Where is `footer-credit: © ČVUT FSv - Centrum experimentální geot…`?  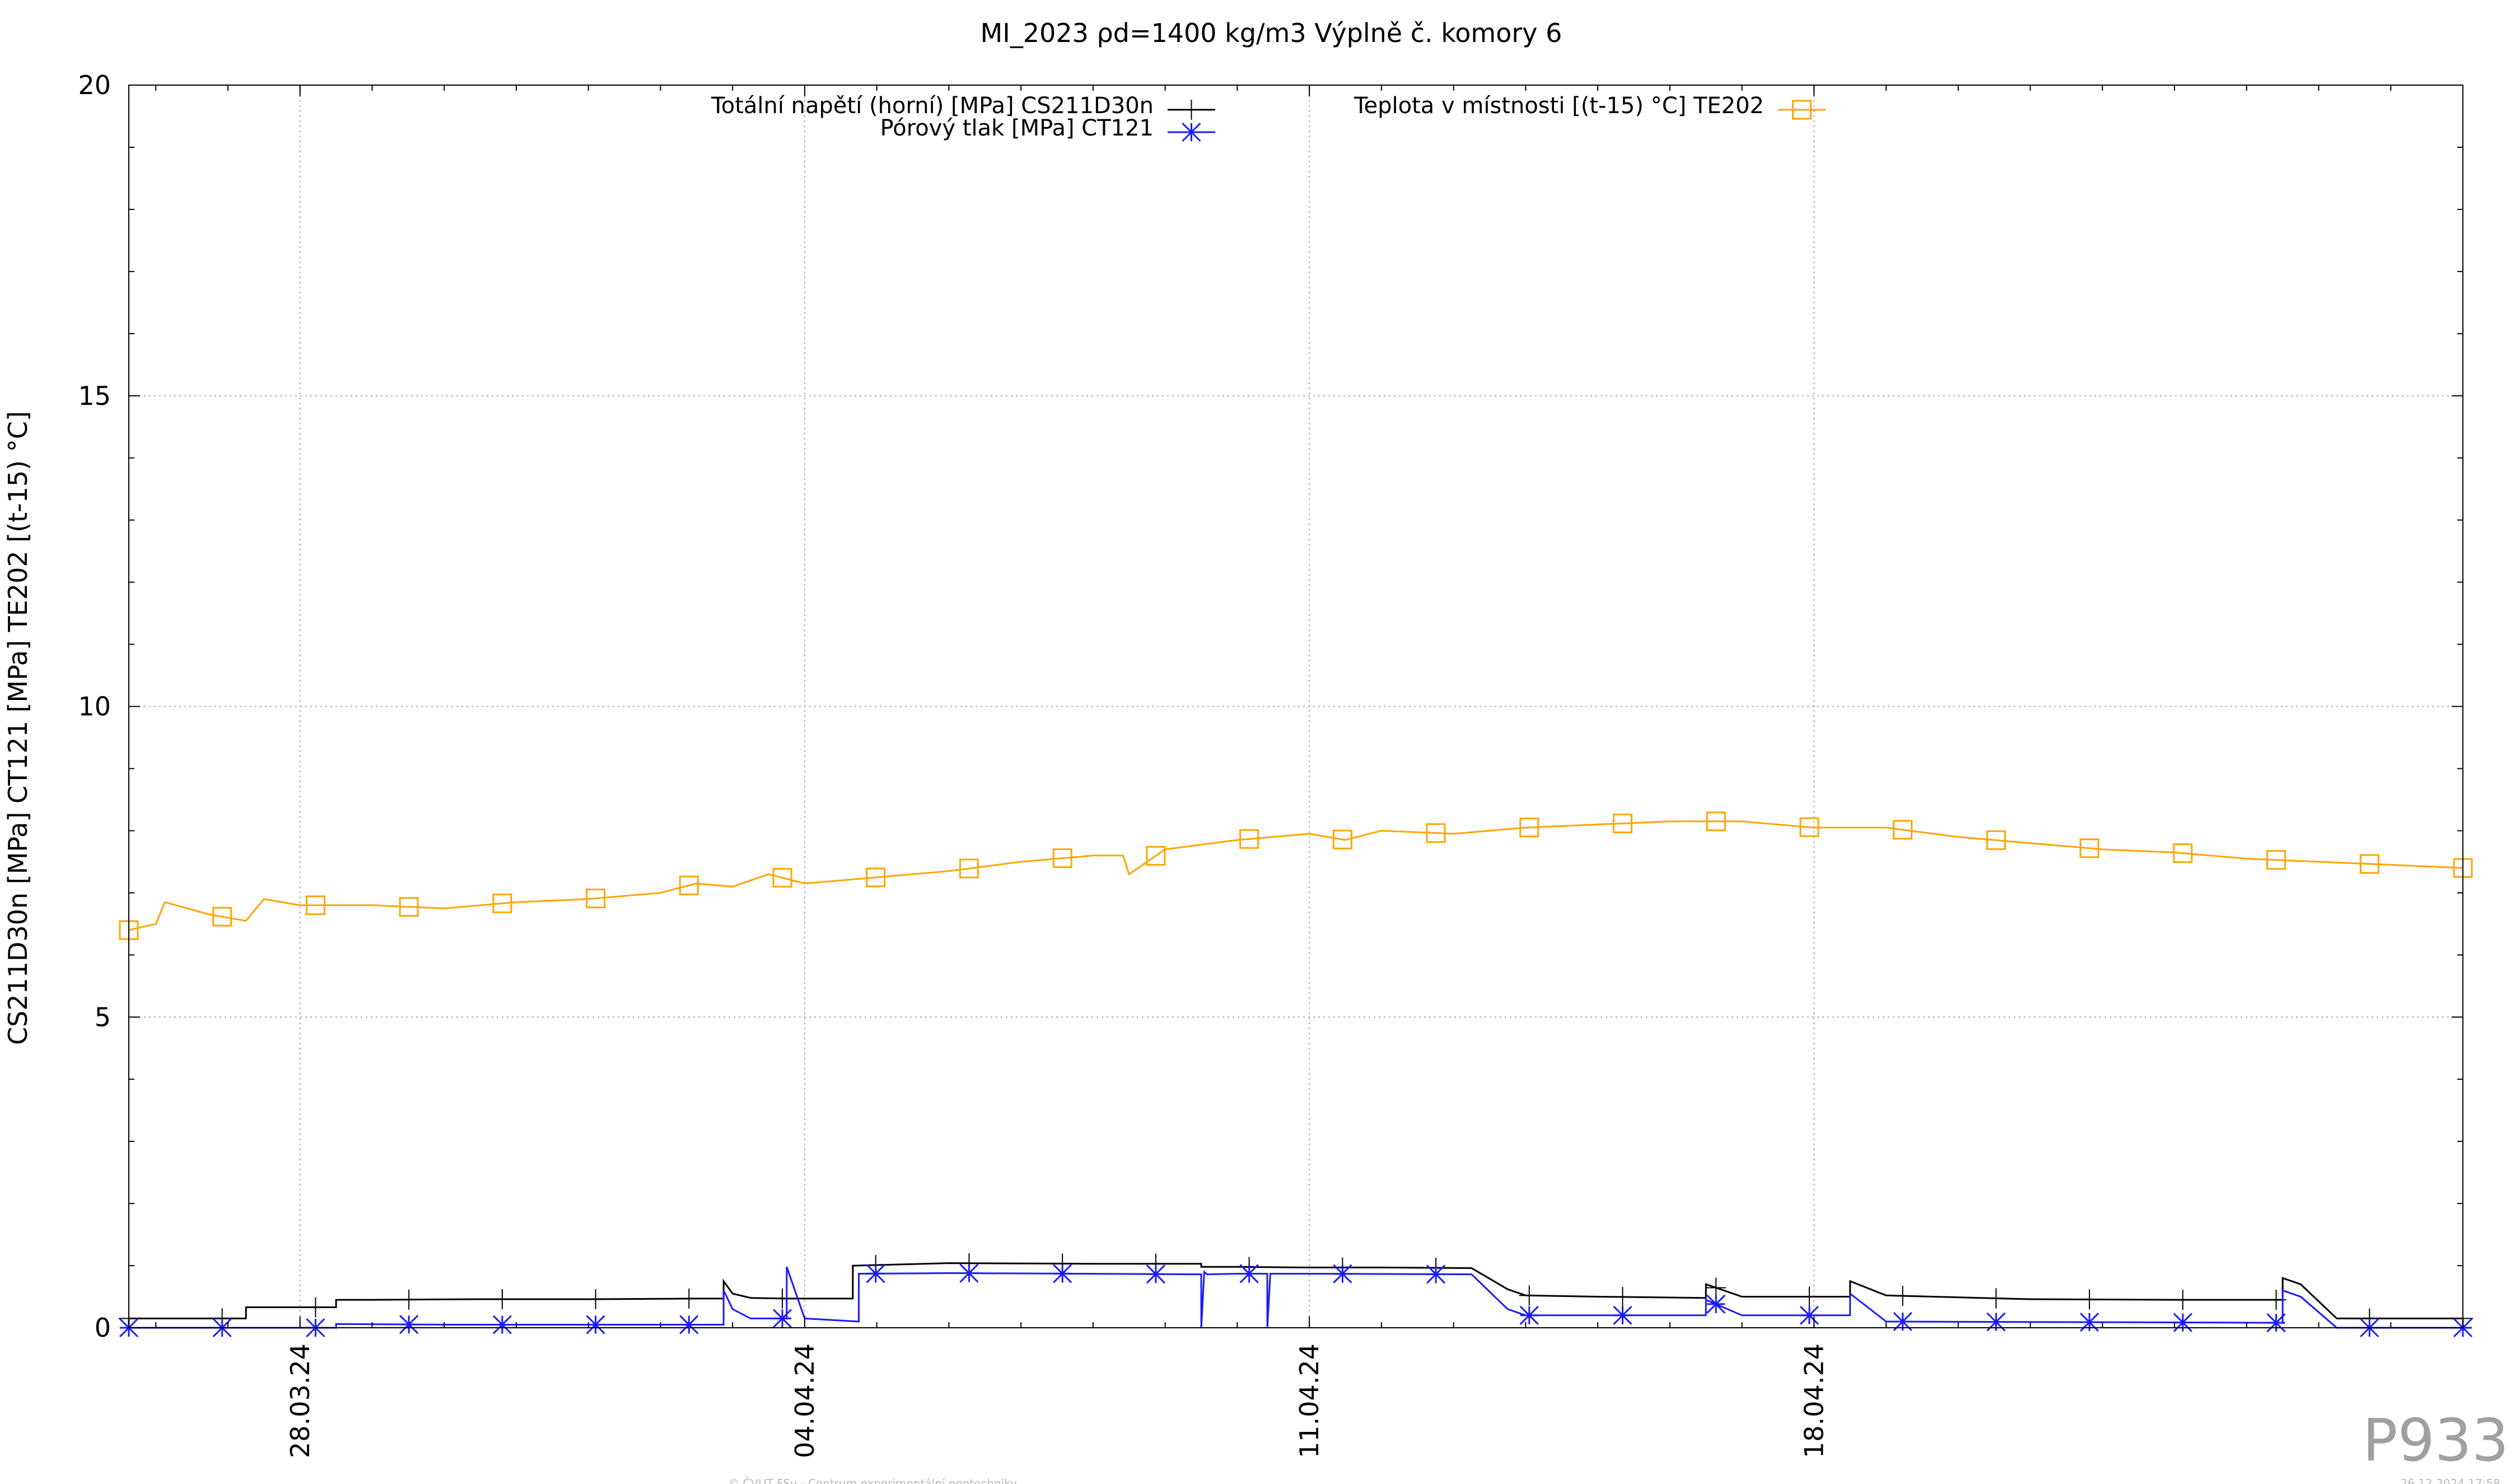
footer-credit: © ČVUT FSv - Centrum experimentální geot… is located at coordinates (873, 1481).